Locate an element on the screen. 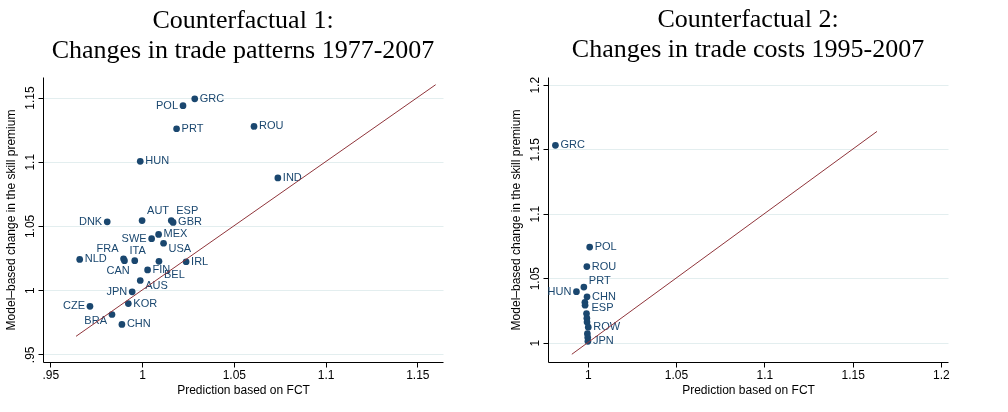 The width and height of the screenshot is (1008, 412). data-label: KOR is located at coordinates (145, 302).